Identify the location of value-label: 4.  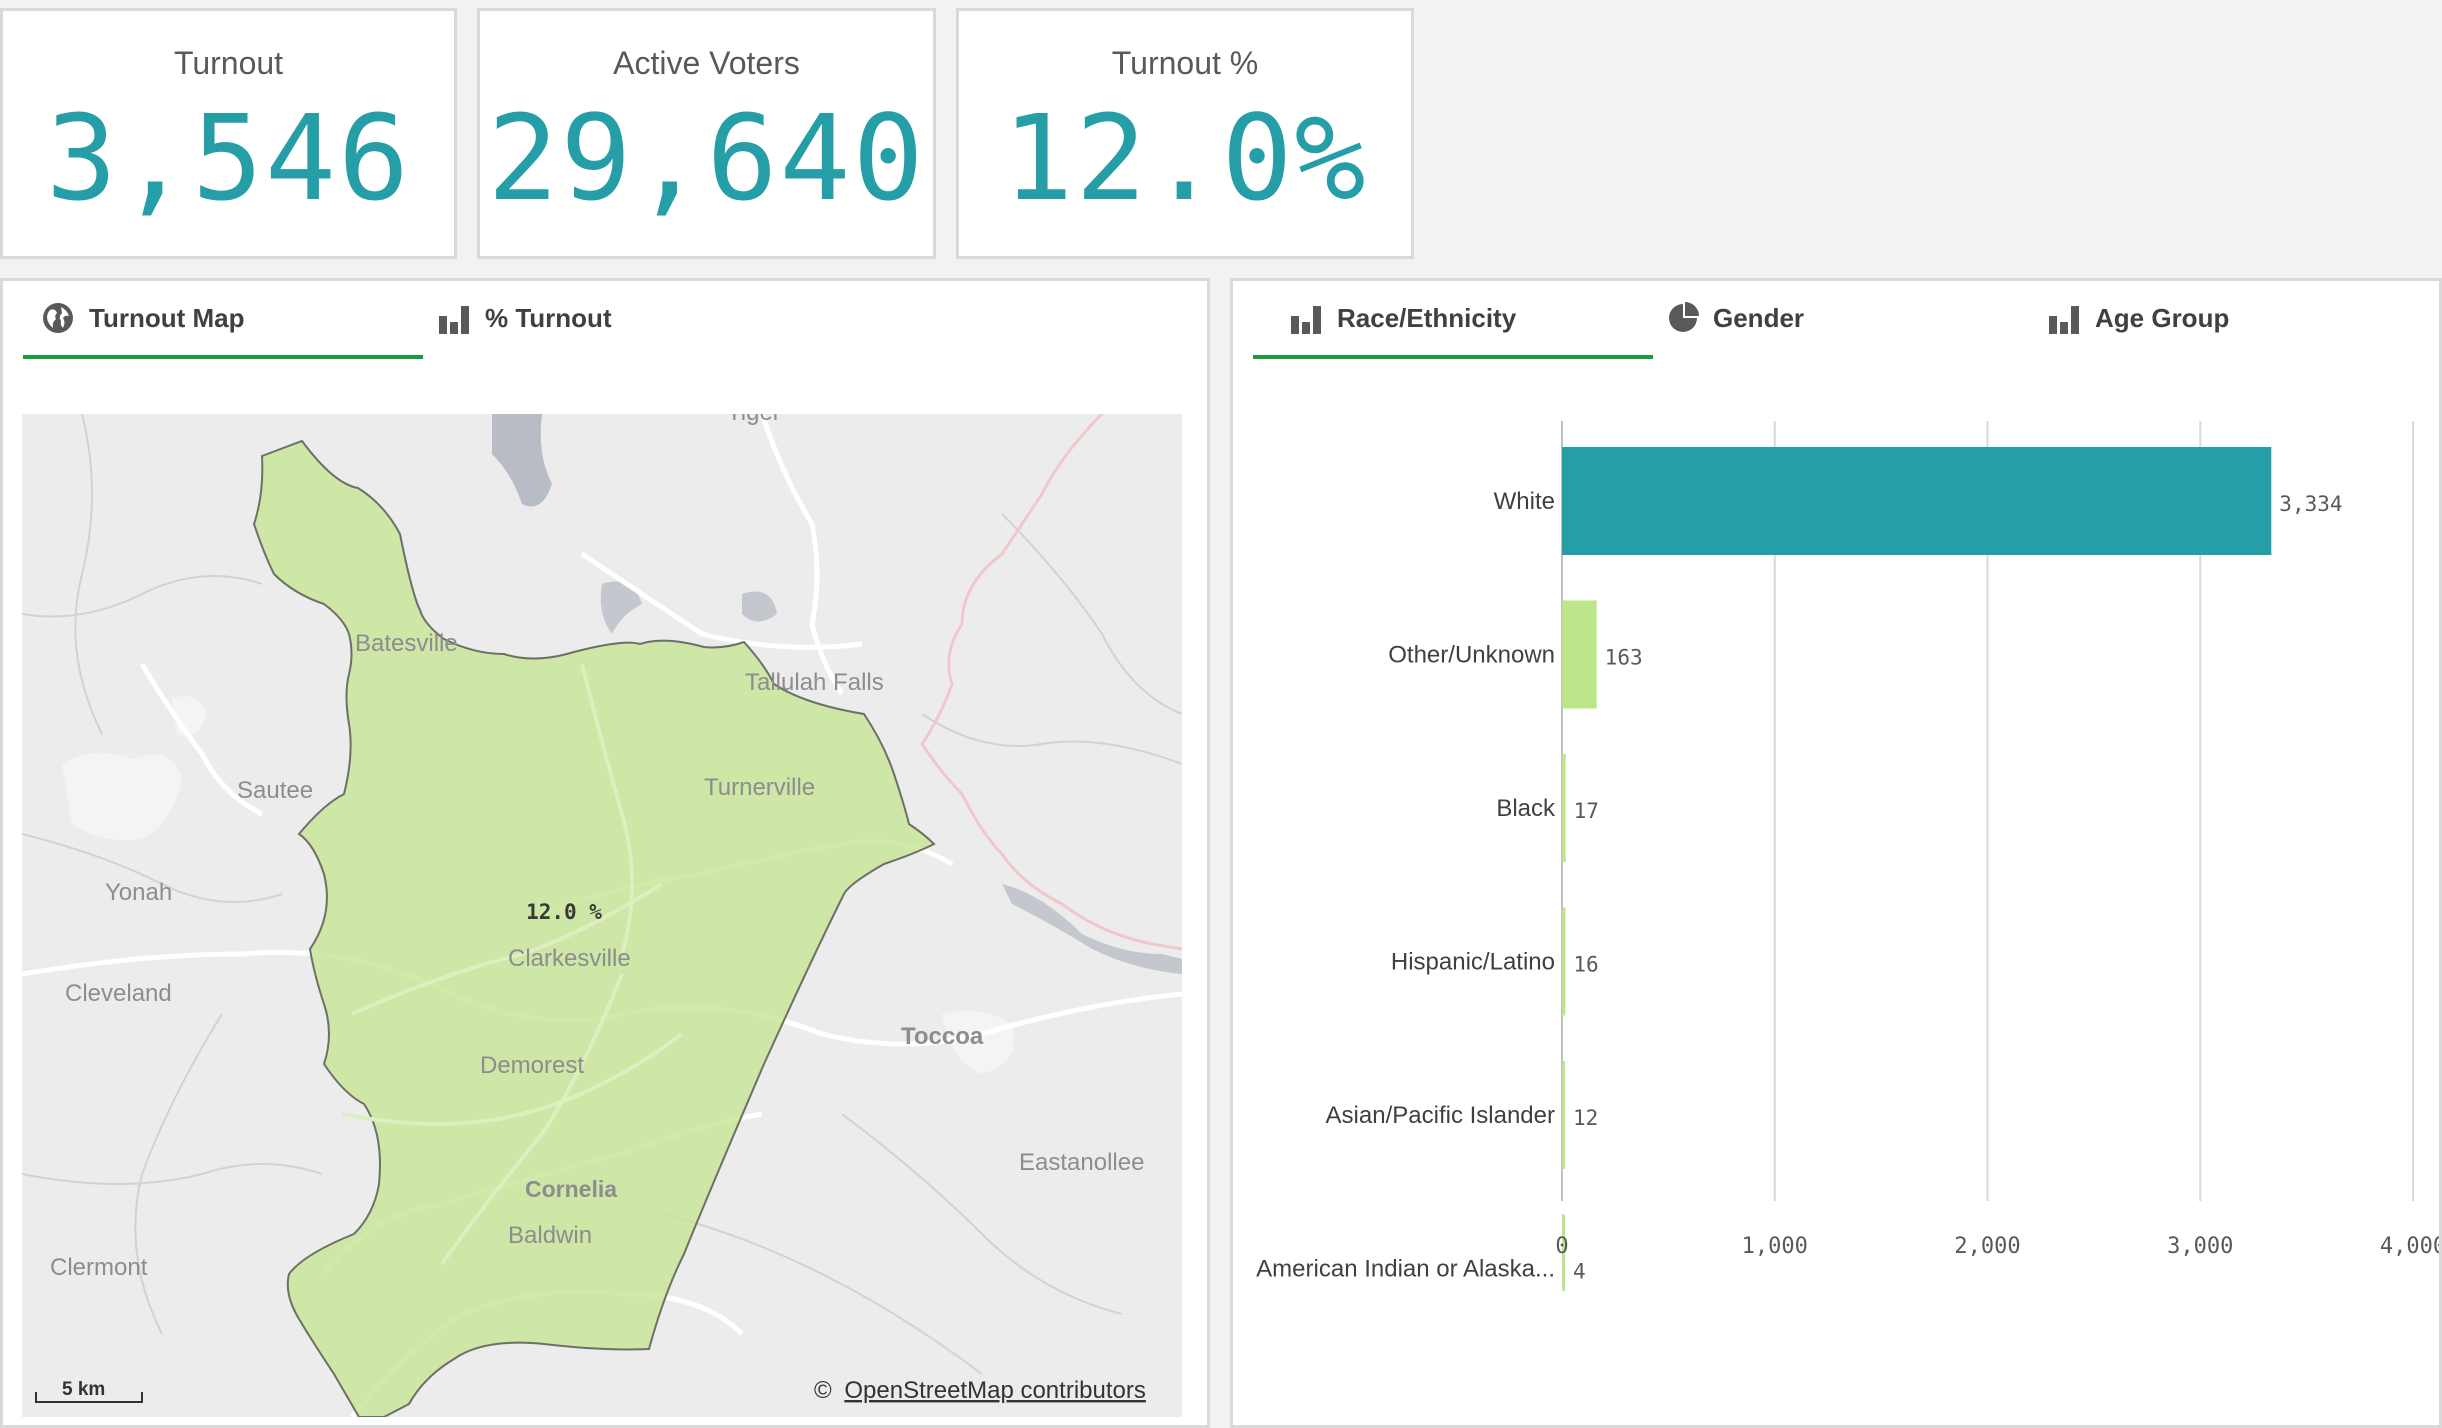
(1579, 1272).